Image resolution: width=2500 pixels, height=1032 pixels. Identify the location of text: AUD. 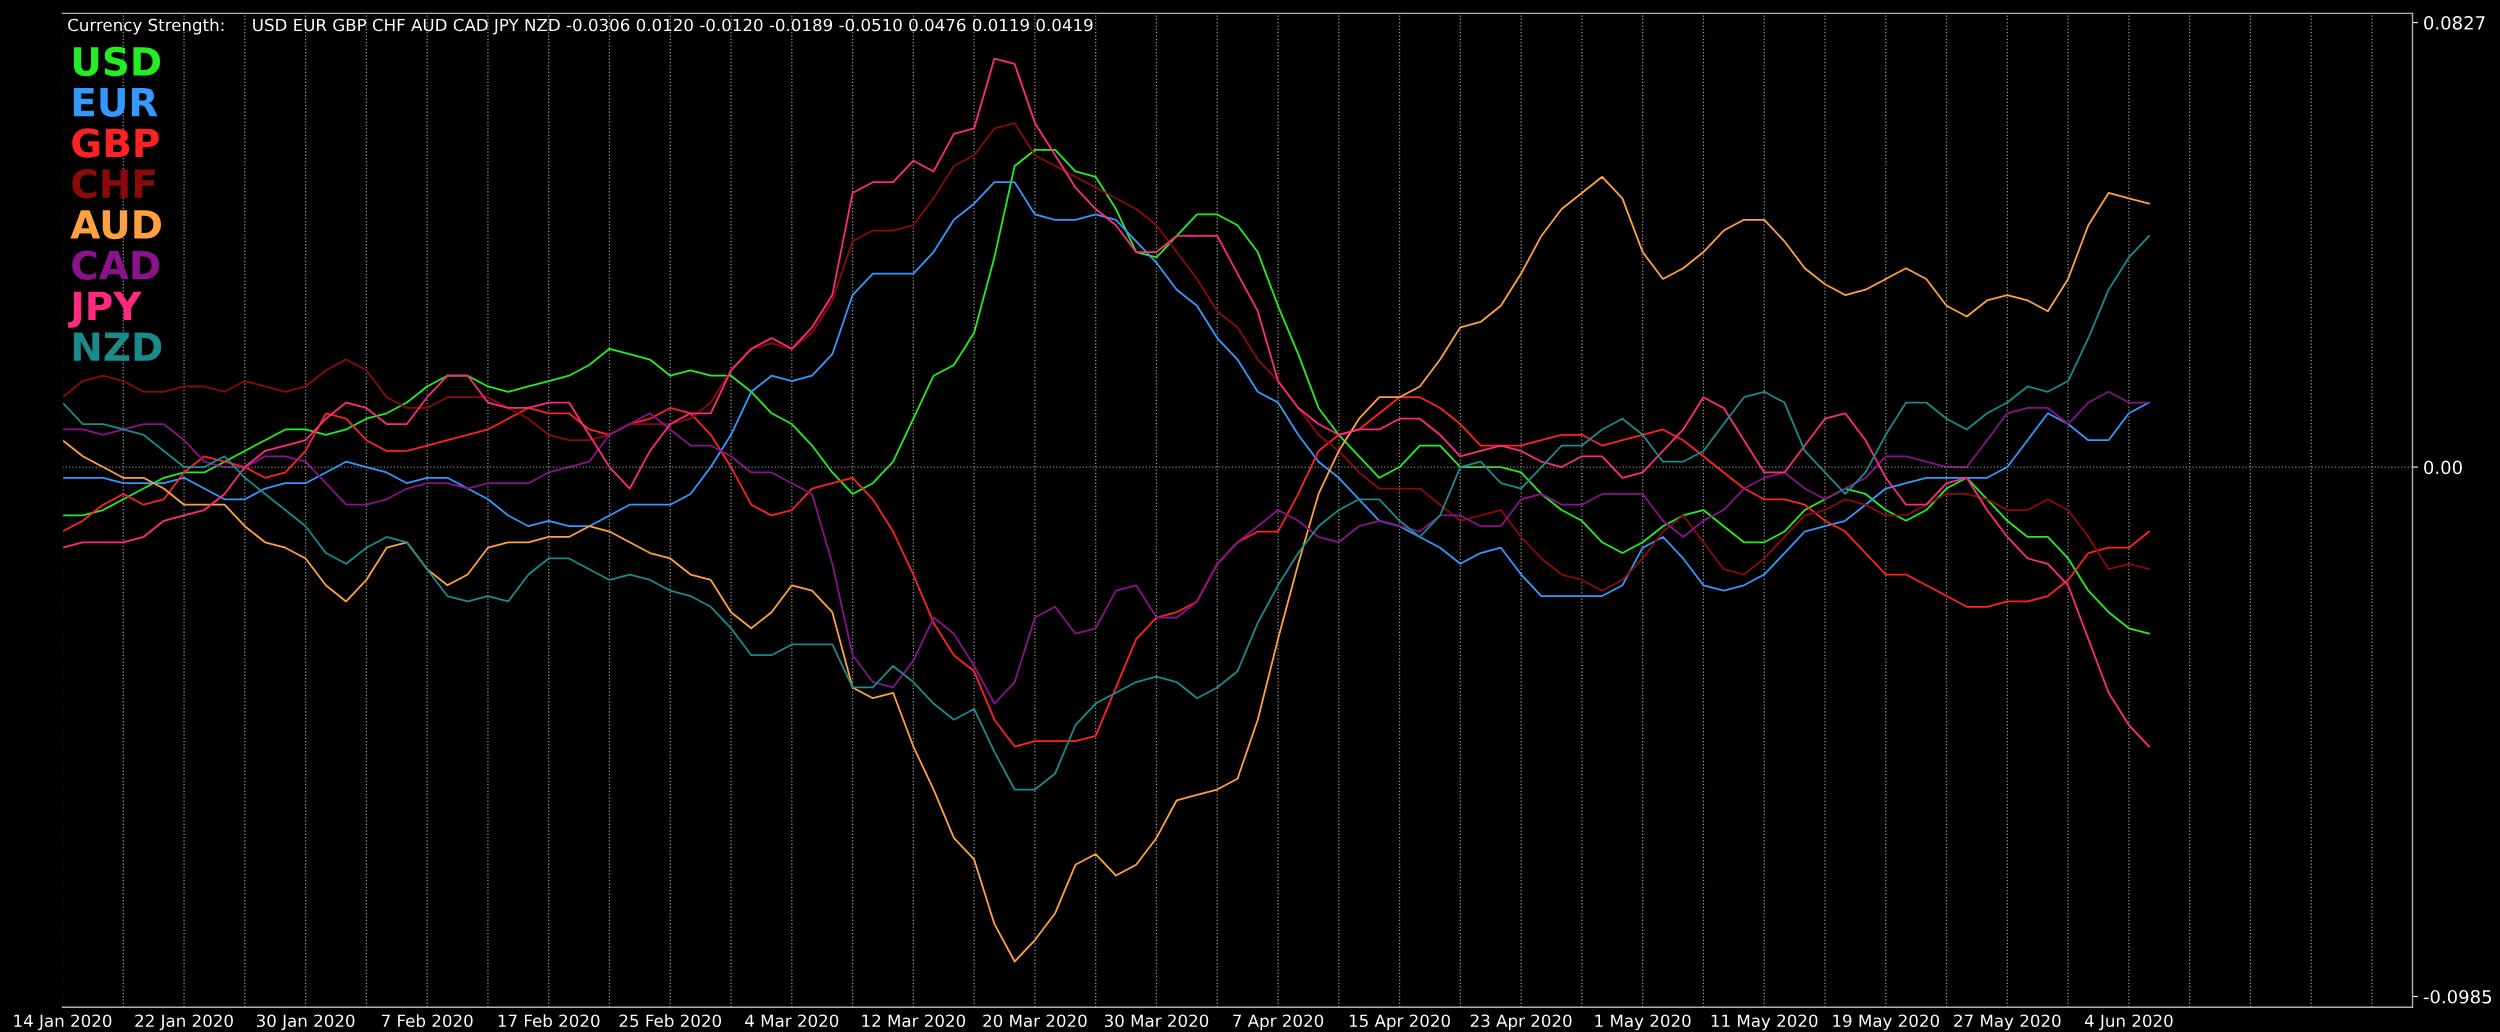
(115, 225).